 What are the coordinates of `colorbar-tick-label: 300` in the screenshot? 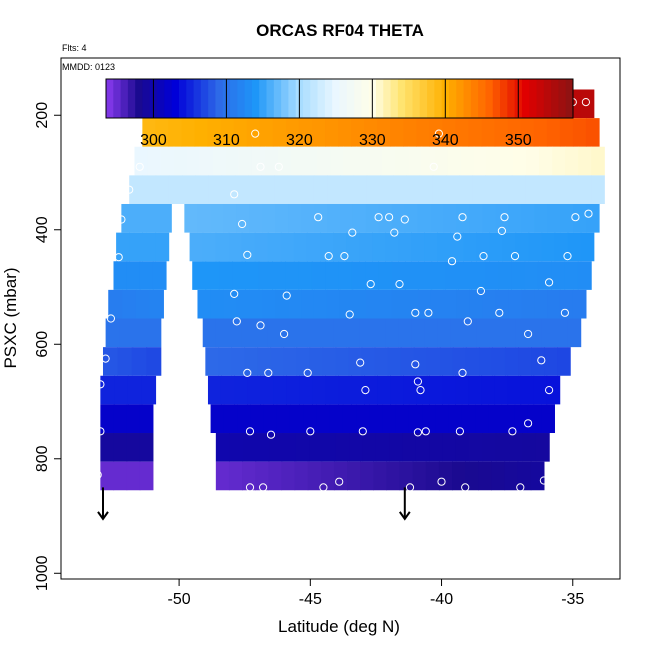 It's located at (153, 140).